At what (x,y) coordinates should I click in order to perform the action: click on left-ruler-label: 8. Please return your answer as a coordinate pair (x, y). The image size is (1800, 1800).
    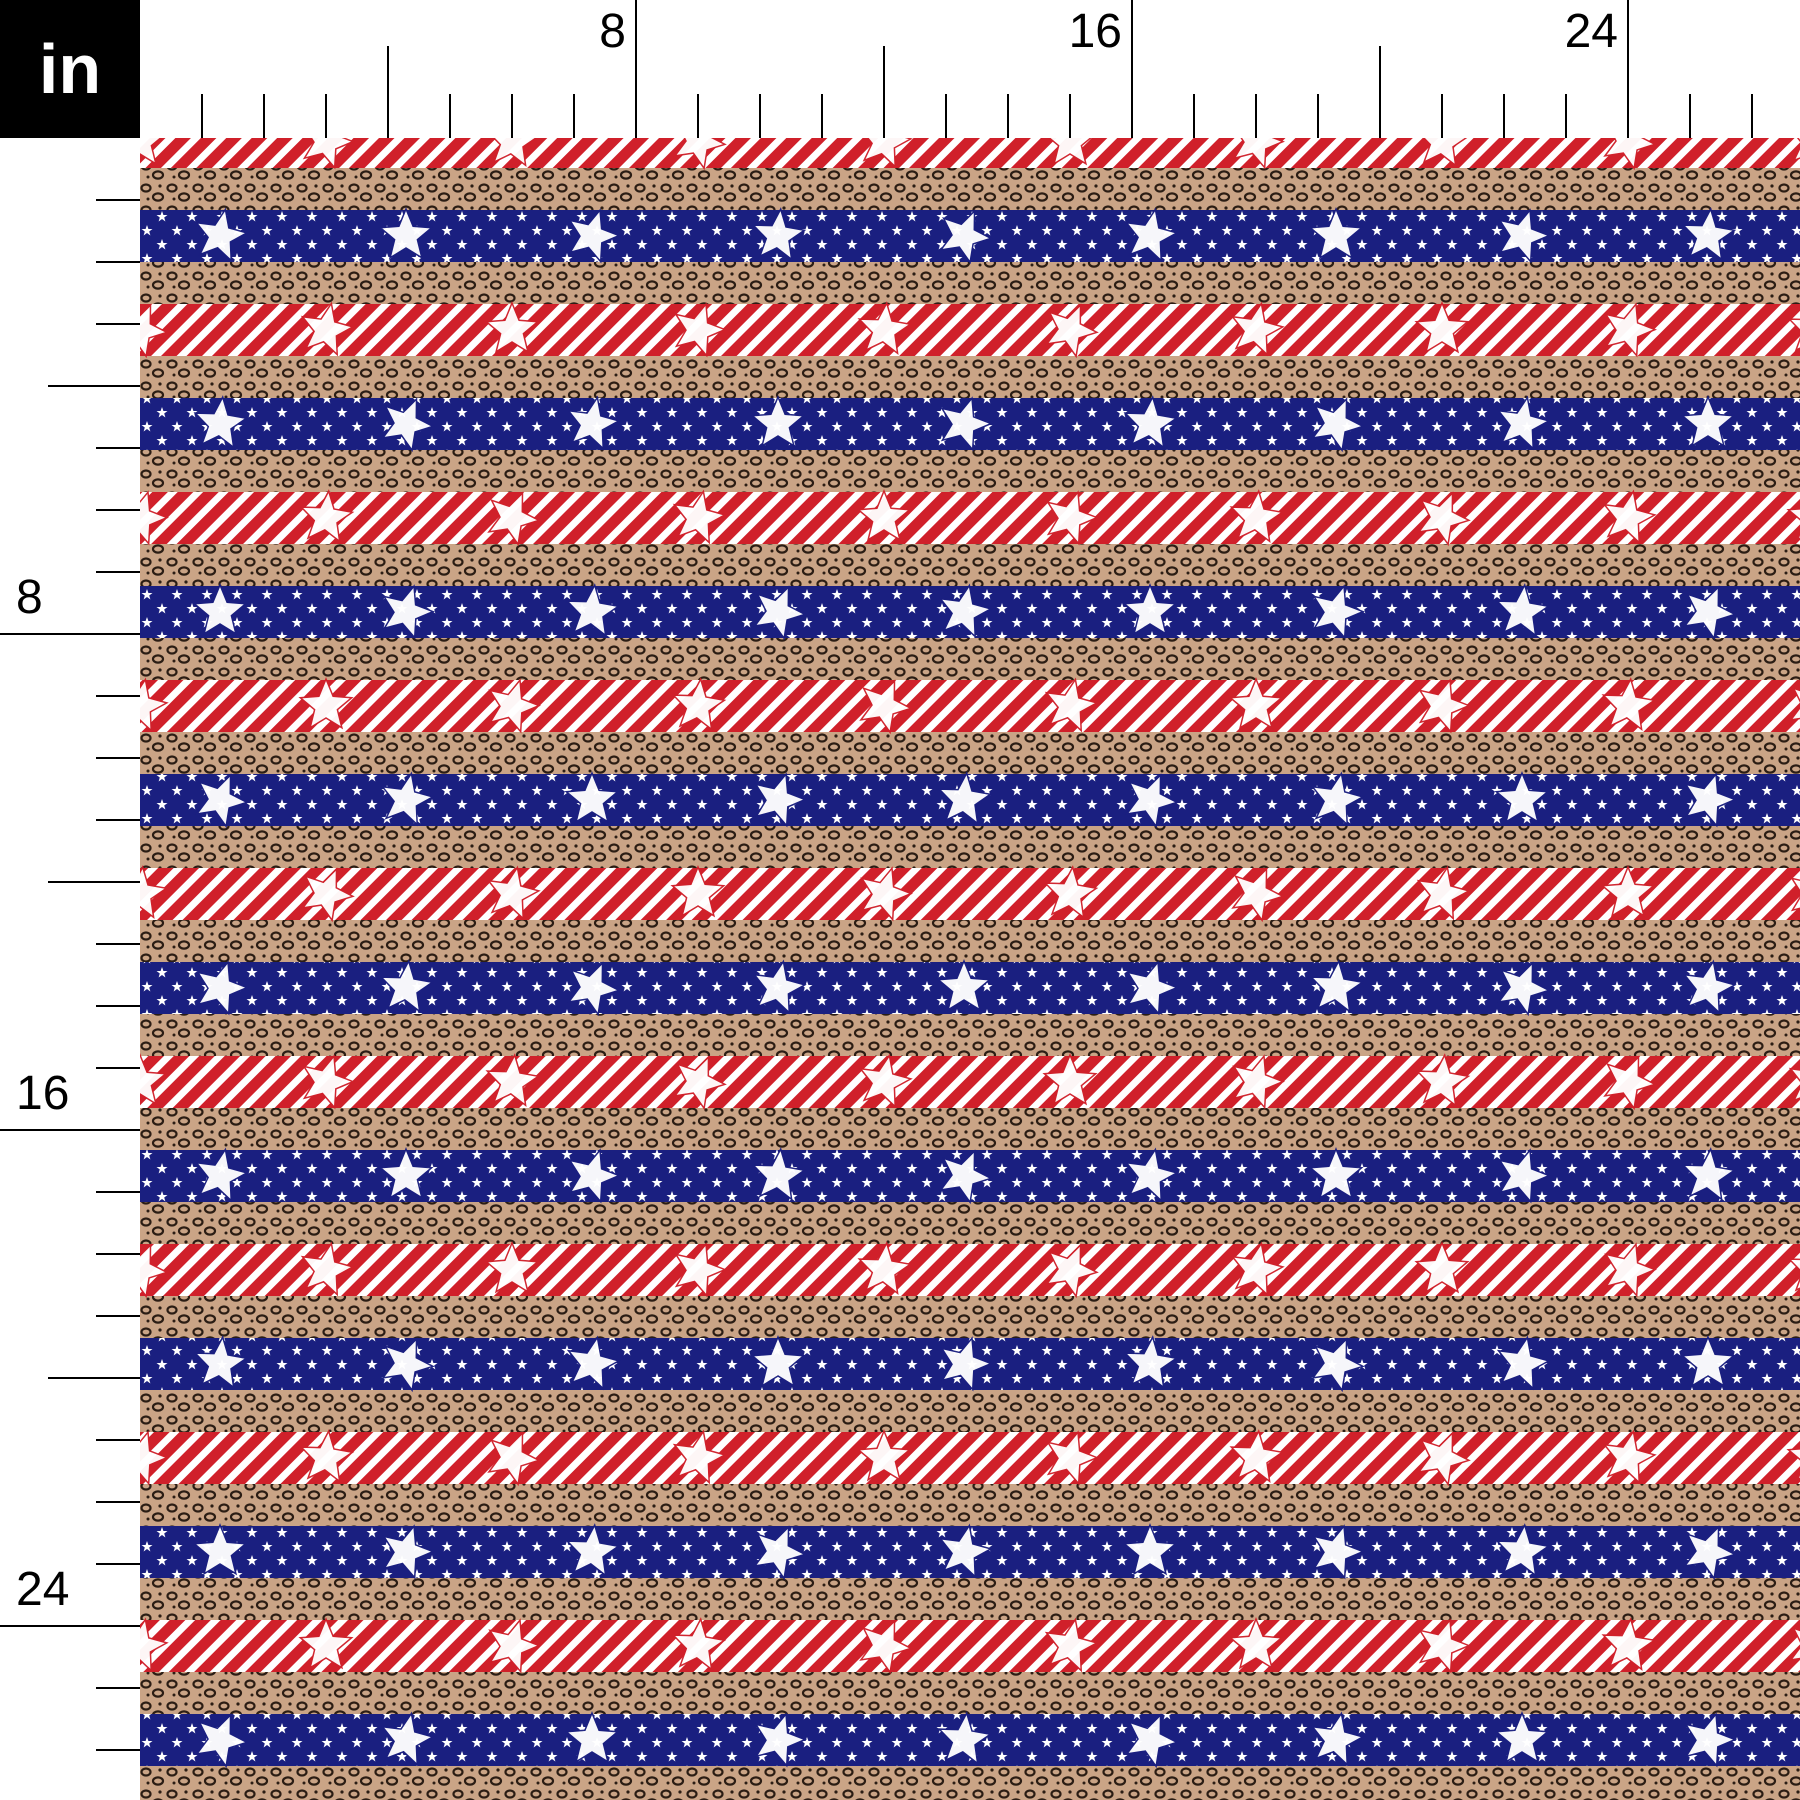
    Looking at the image, I should click on (29, 597).